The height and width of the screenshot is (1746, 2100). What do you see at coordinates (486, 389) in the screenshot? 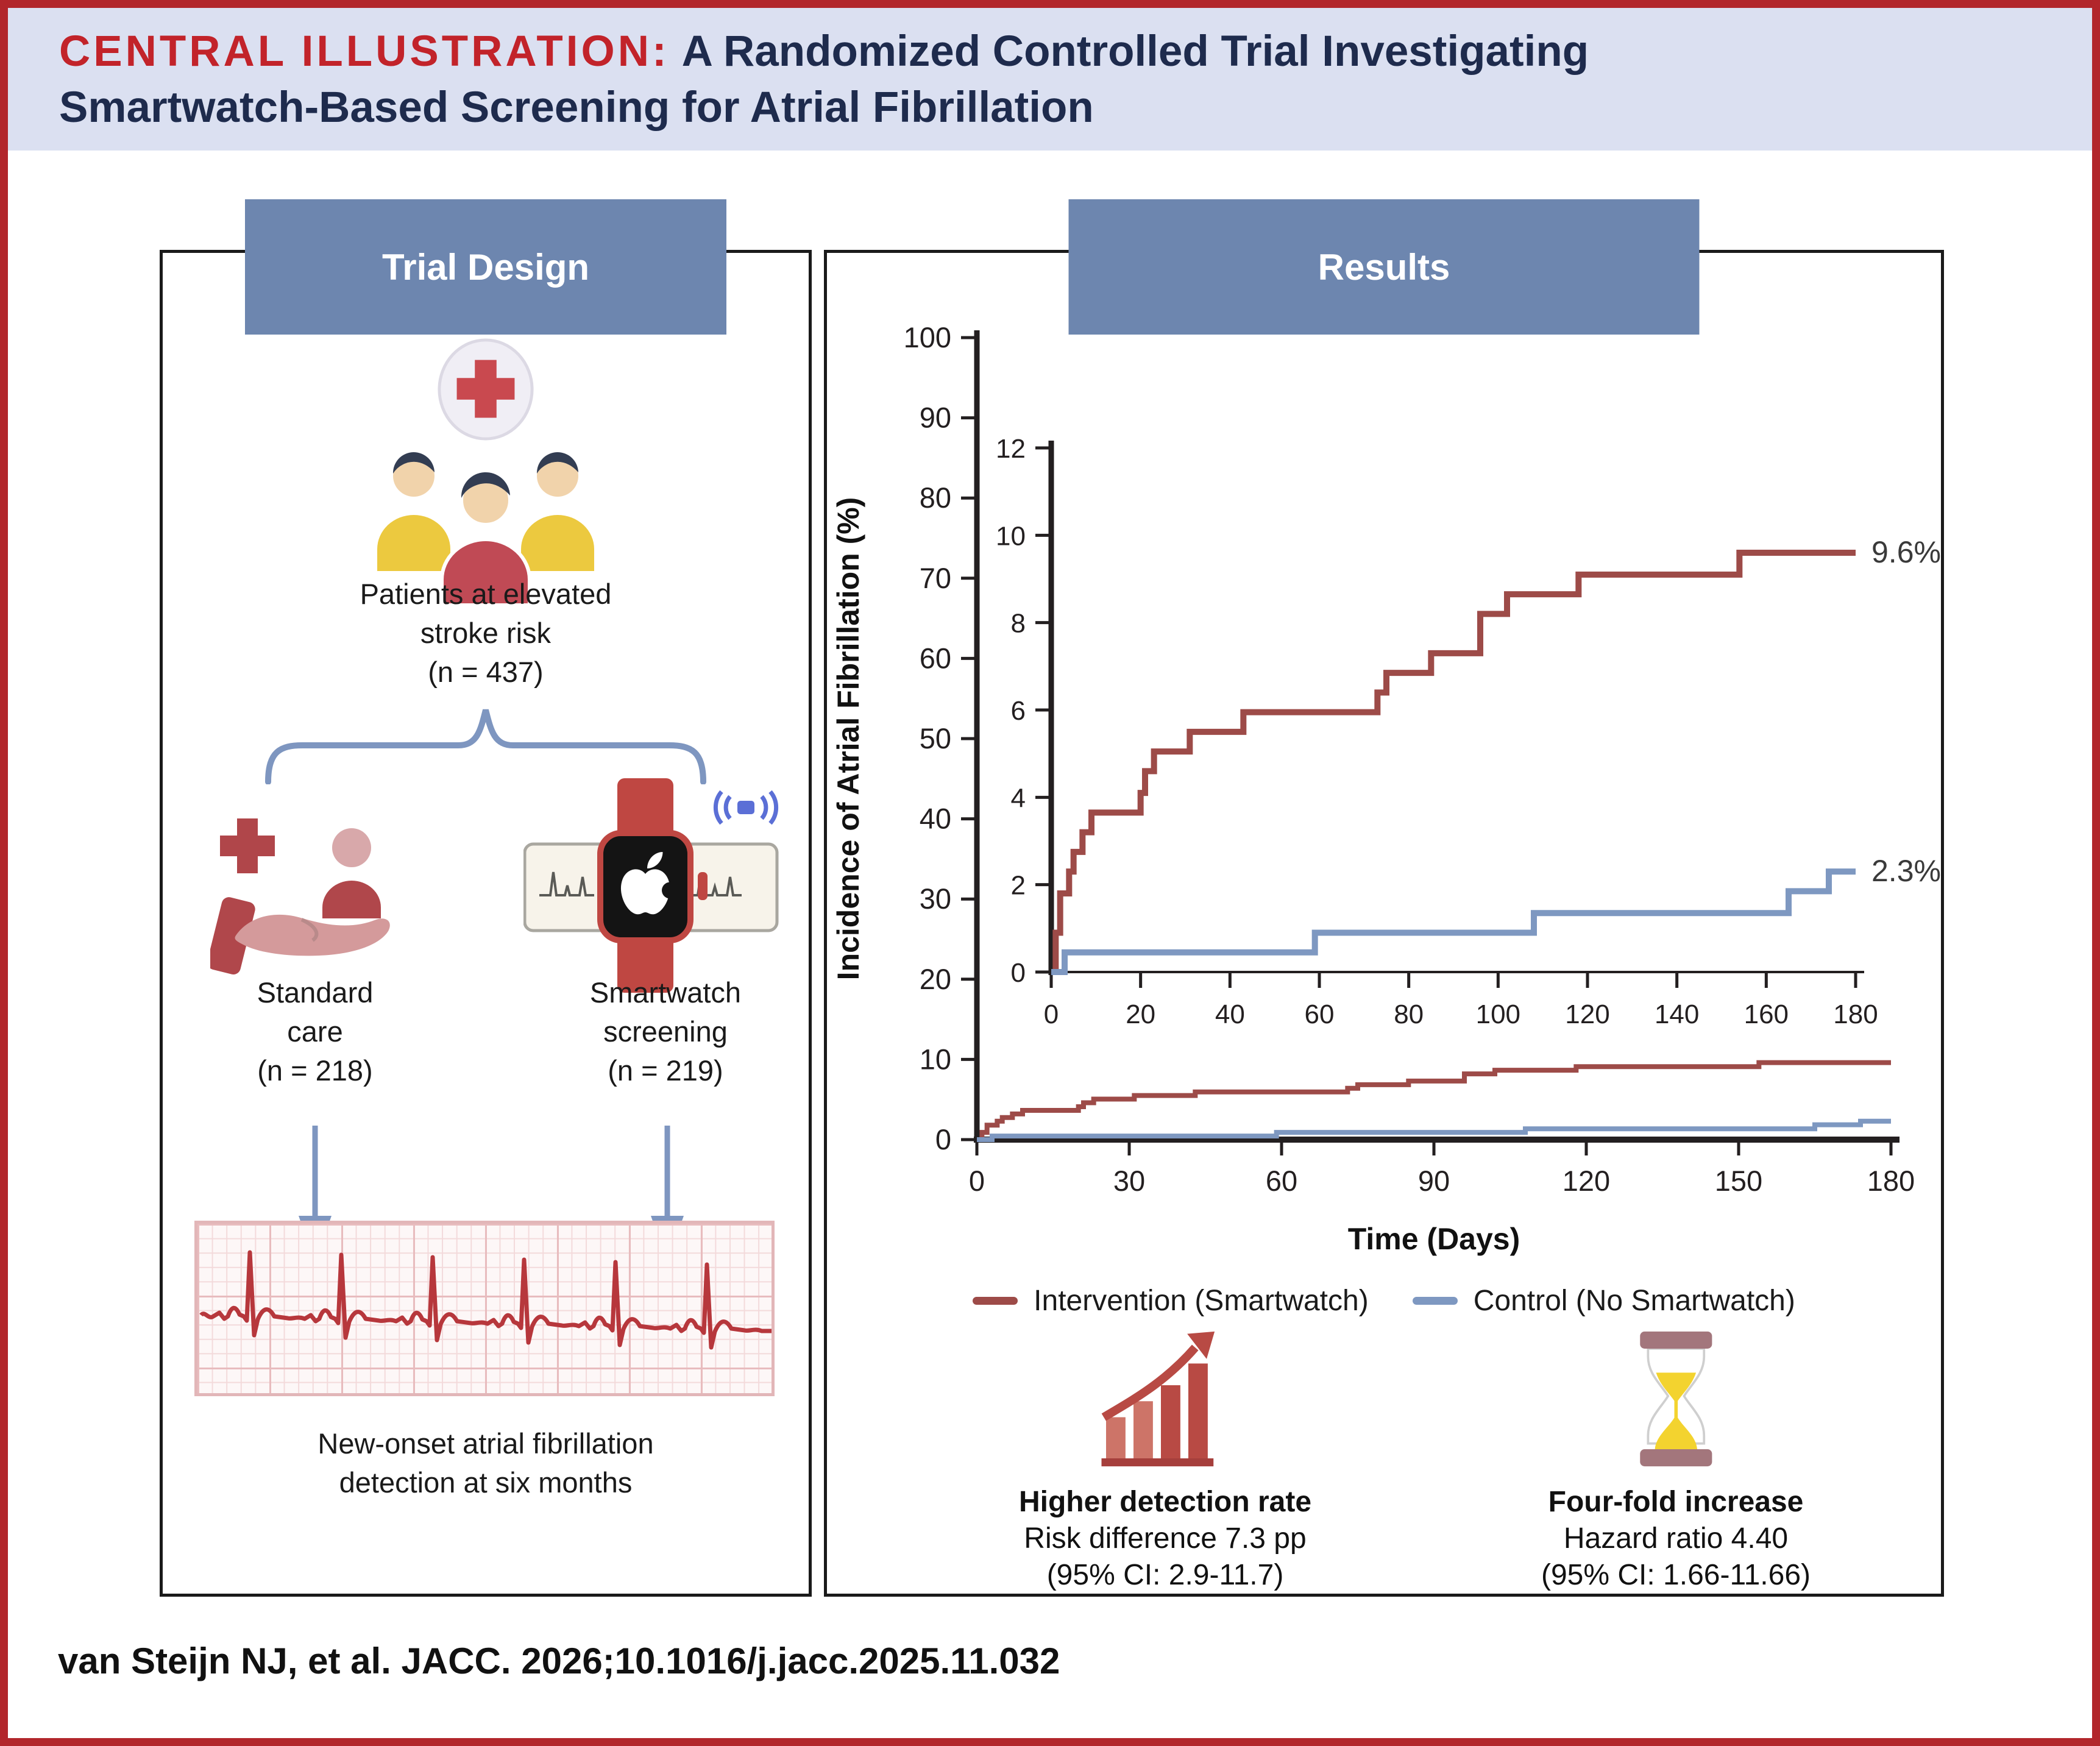
I see `medical-cross-badge-icon` at bounding box center [486, 389].